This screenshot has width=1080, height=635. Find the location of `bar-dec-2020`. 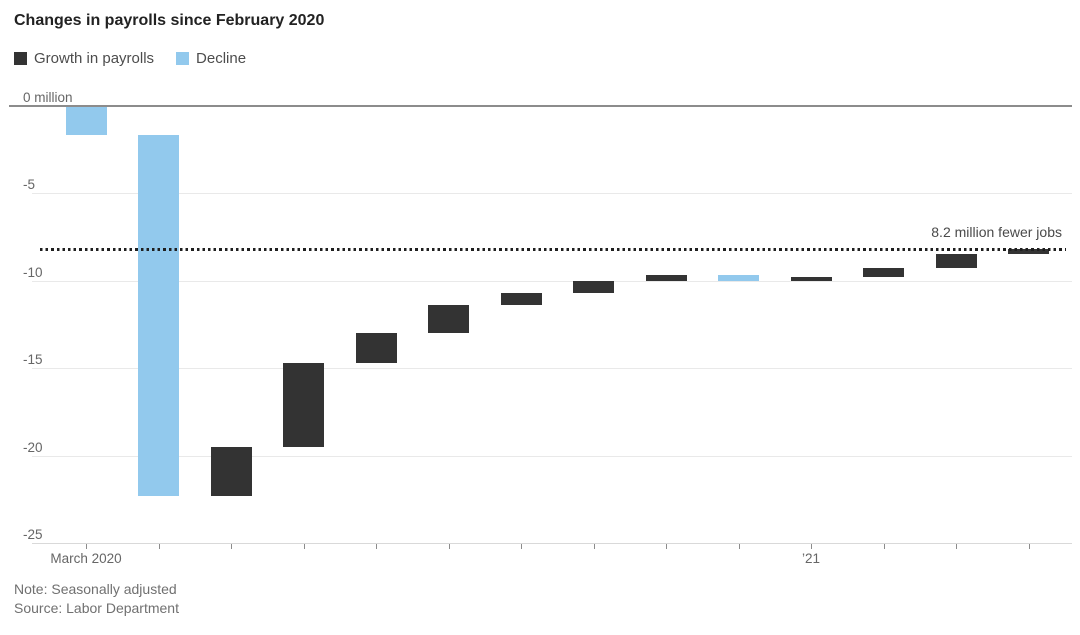

bar-dec-2020 is located at coordinates (738, 278).